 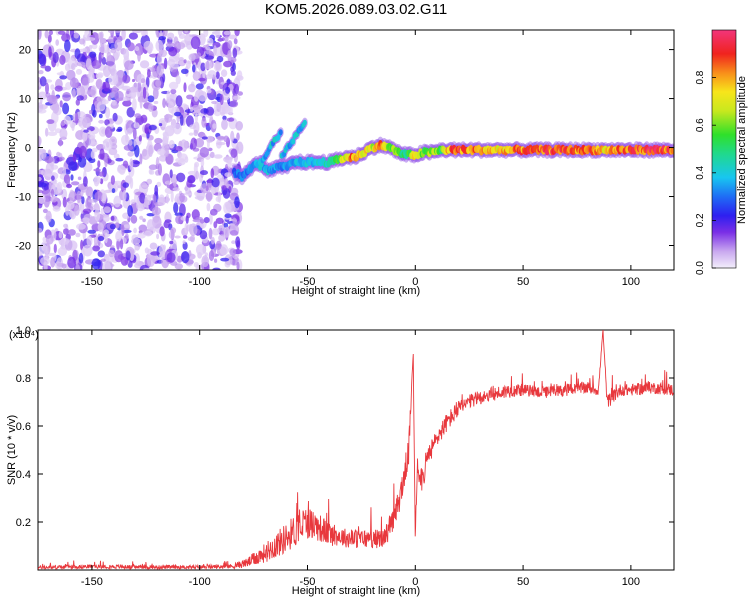 What do you see at coordinates (23, 247) in the screenshot?
I see `y-tick-label: -20` at bounding box center [23, 247].